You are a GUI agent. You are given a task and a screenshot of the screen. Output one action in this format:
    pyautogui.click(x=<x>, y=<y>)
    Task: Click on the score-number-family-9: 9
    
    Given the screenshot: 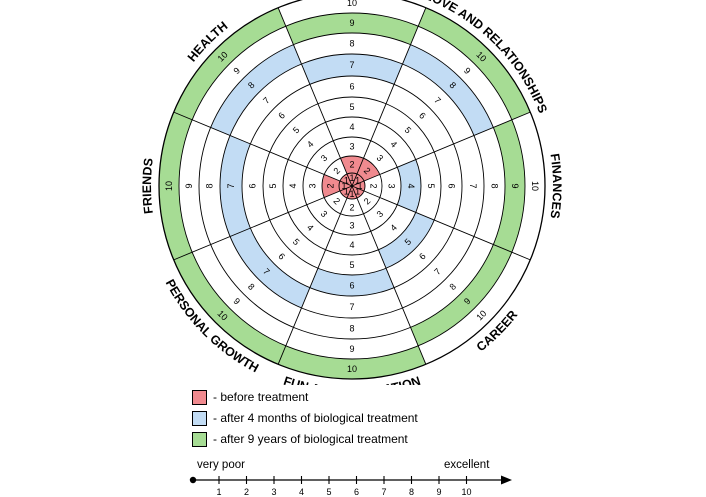 What is the action you would take?
    pyautogui.click(x=351, y=23)
    